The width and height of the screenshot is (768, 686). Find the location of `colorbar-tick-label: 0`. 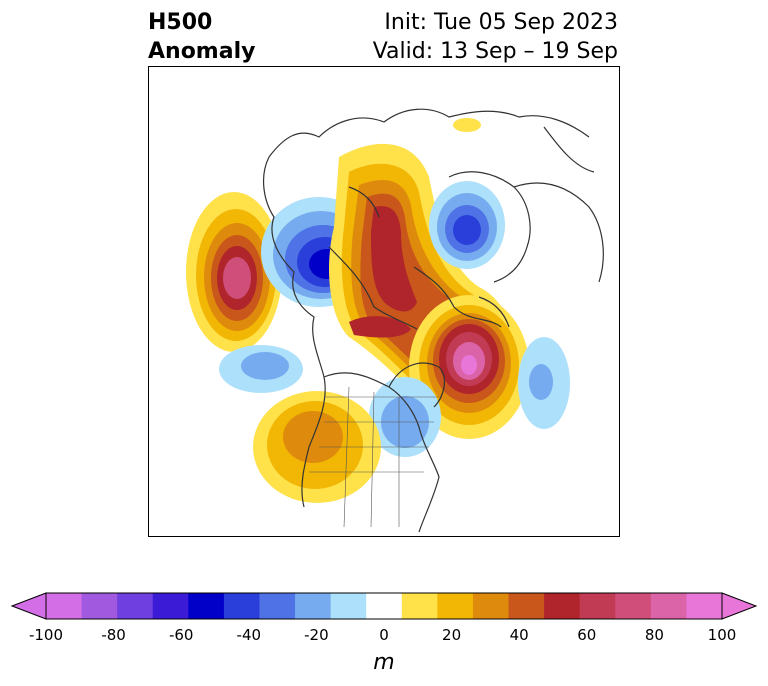

colorbar-tick-label: 0 is located at coordinates (384, 635).